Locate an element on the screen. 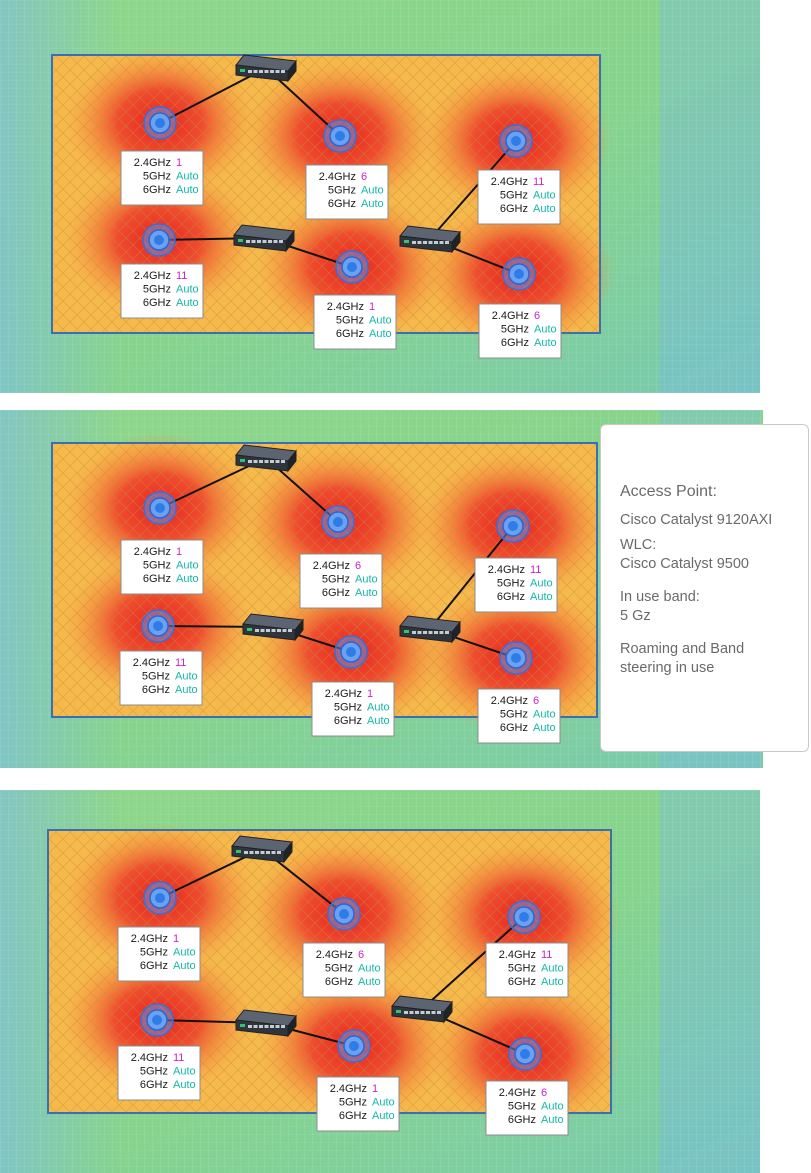 This screenshot has height=1173, width=811. wlc-model: Cisco Catalyst 9500 is located at coordinates (684, 564).